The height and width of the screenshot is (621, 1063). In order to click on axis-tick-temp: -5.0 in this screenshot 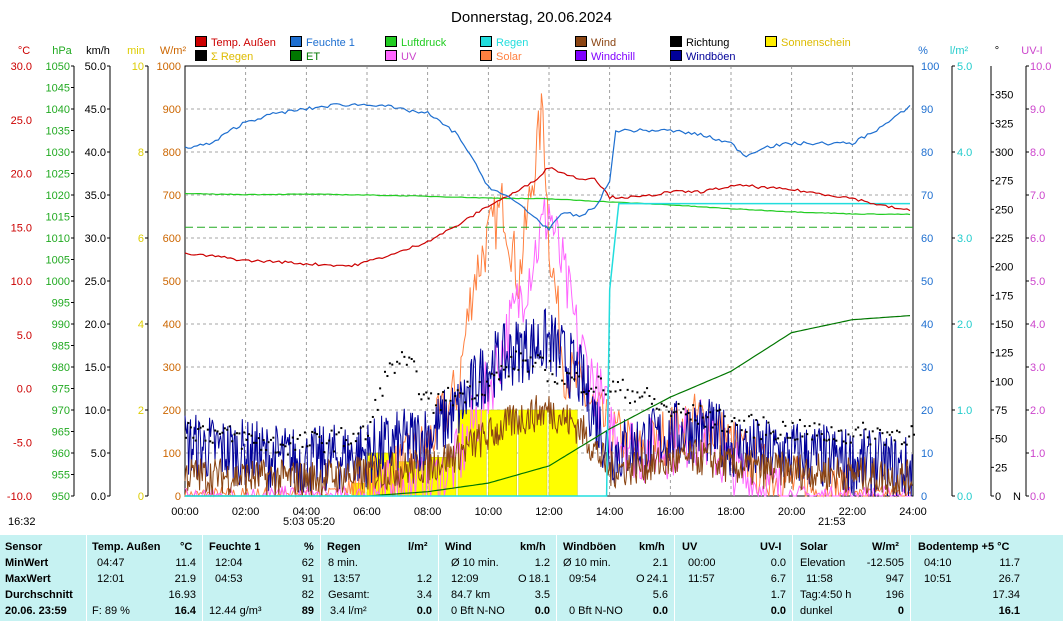, I will do `click(22, 443)`.